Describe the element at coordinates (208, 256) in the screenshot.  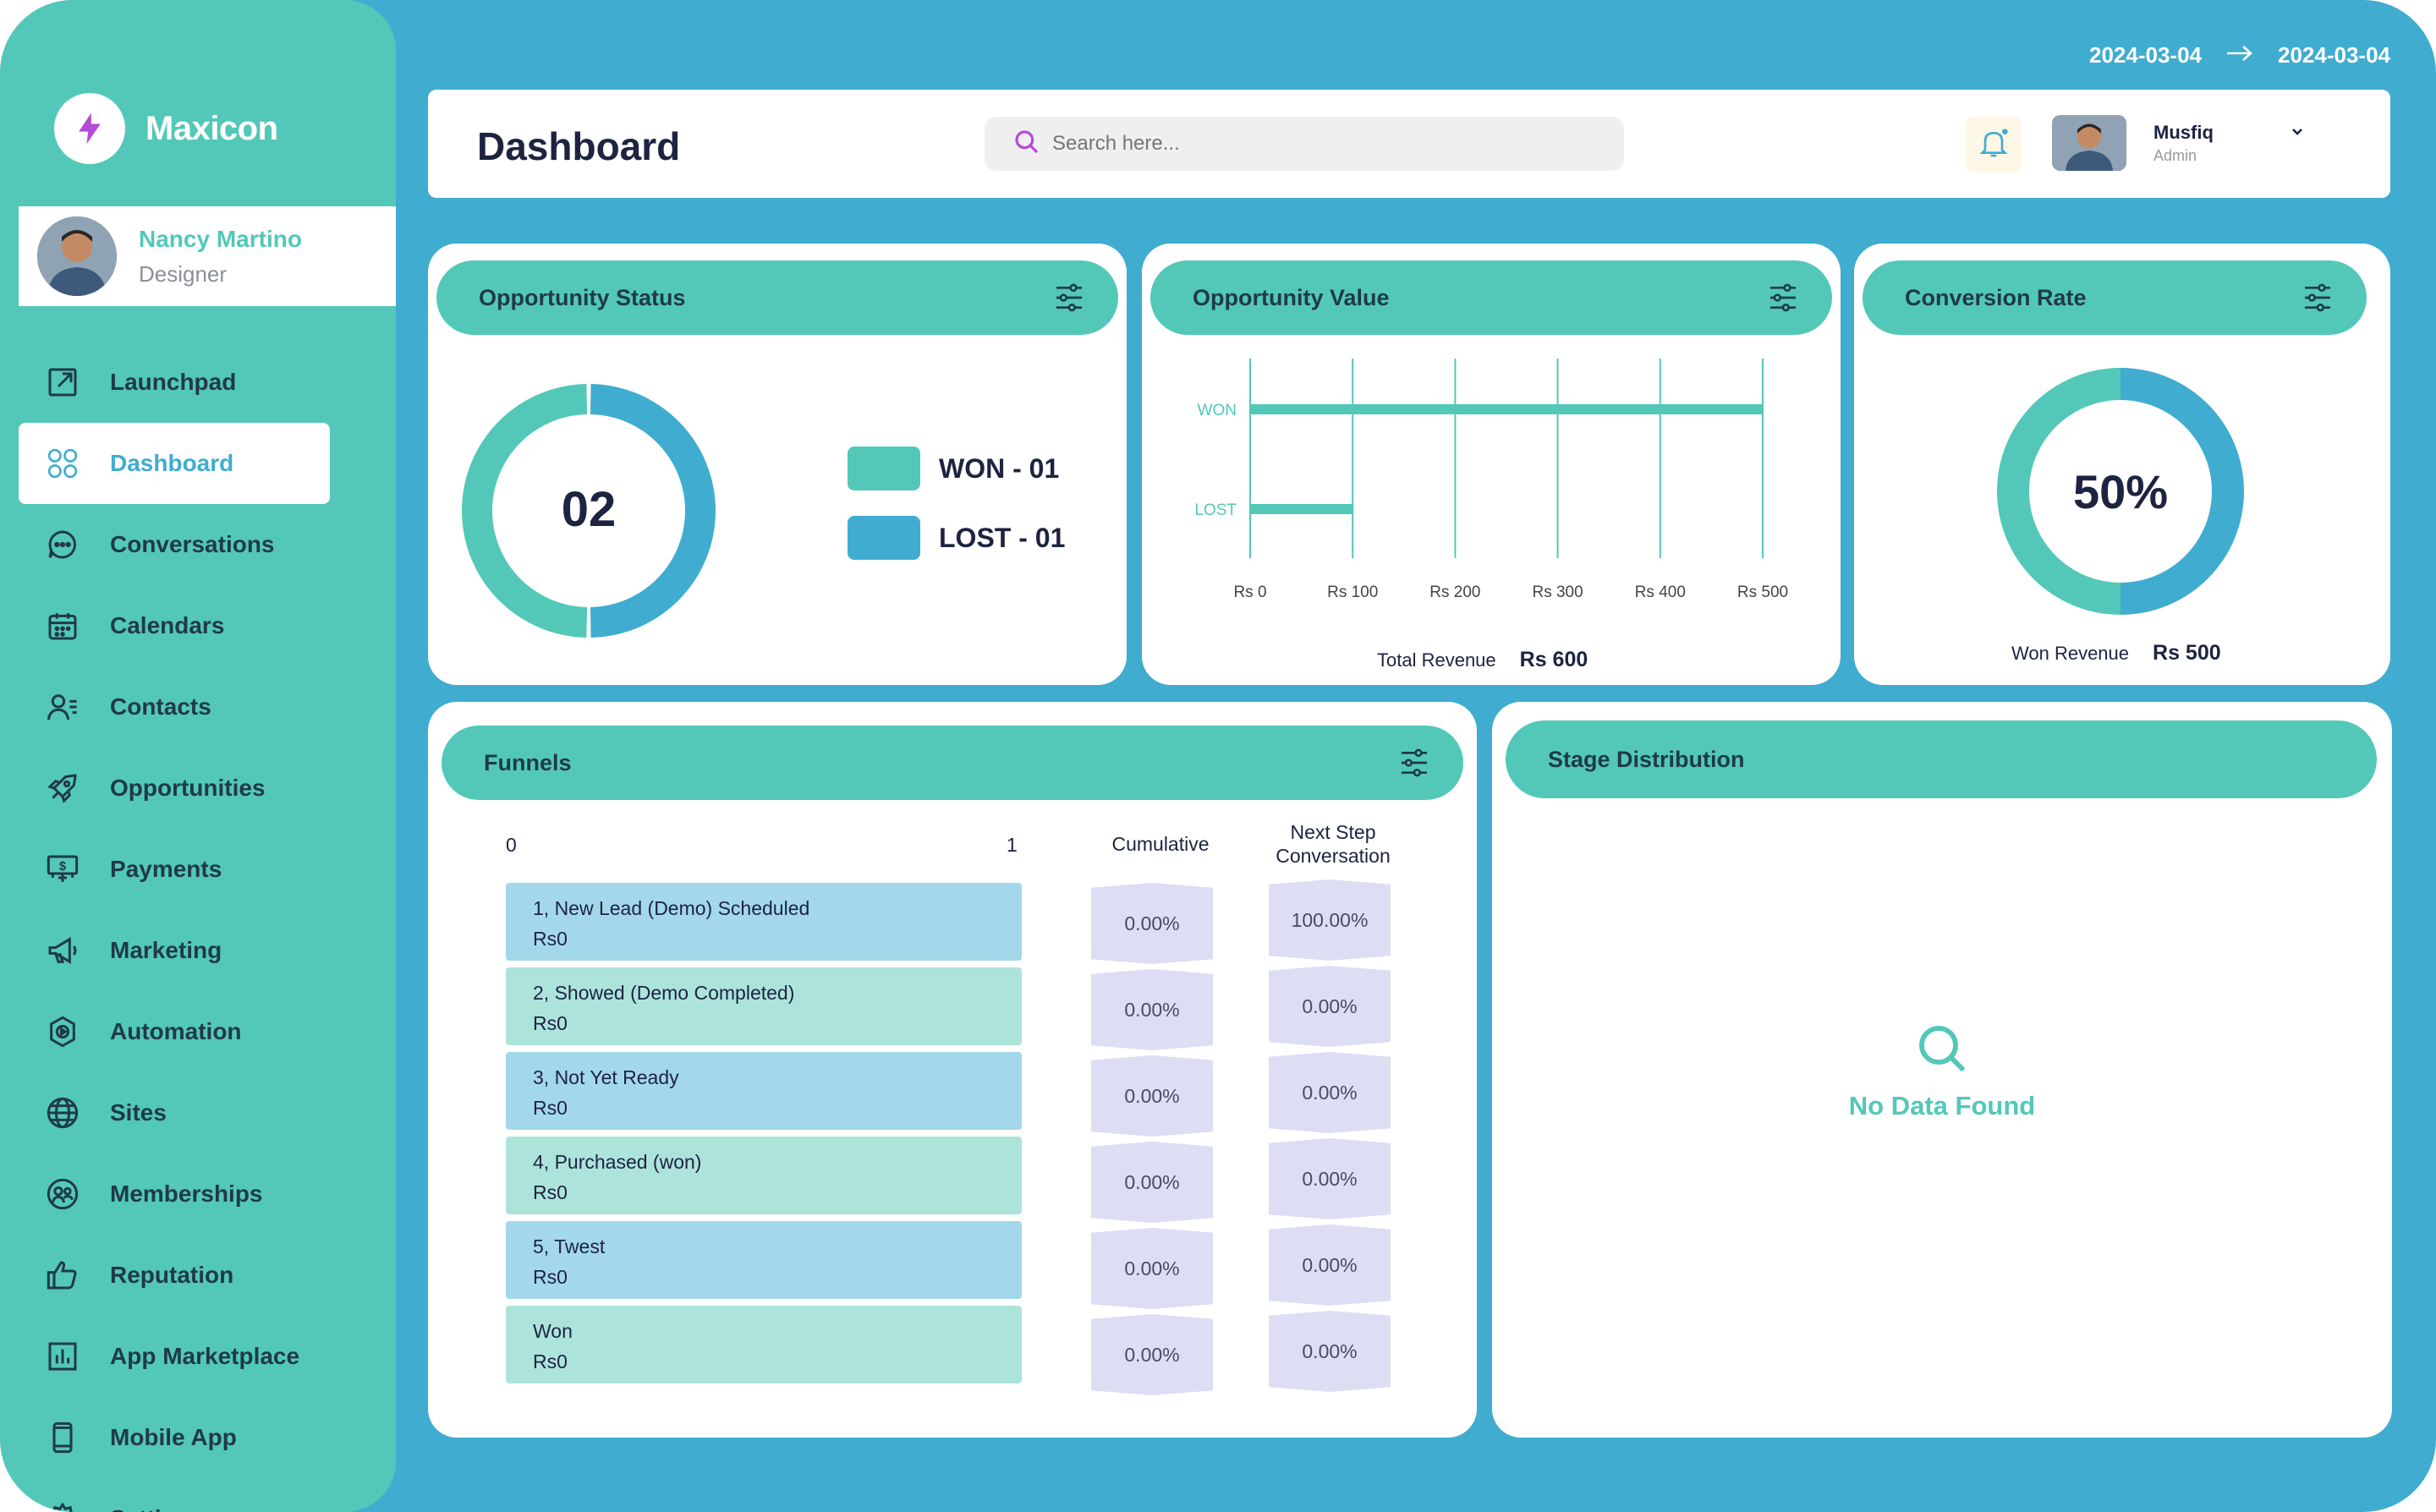
I see `profile-card: Nancy Martino Designer` at that location.